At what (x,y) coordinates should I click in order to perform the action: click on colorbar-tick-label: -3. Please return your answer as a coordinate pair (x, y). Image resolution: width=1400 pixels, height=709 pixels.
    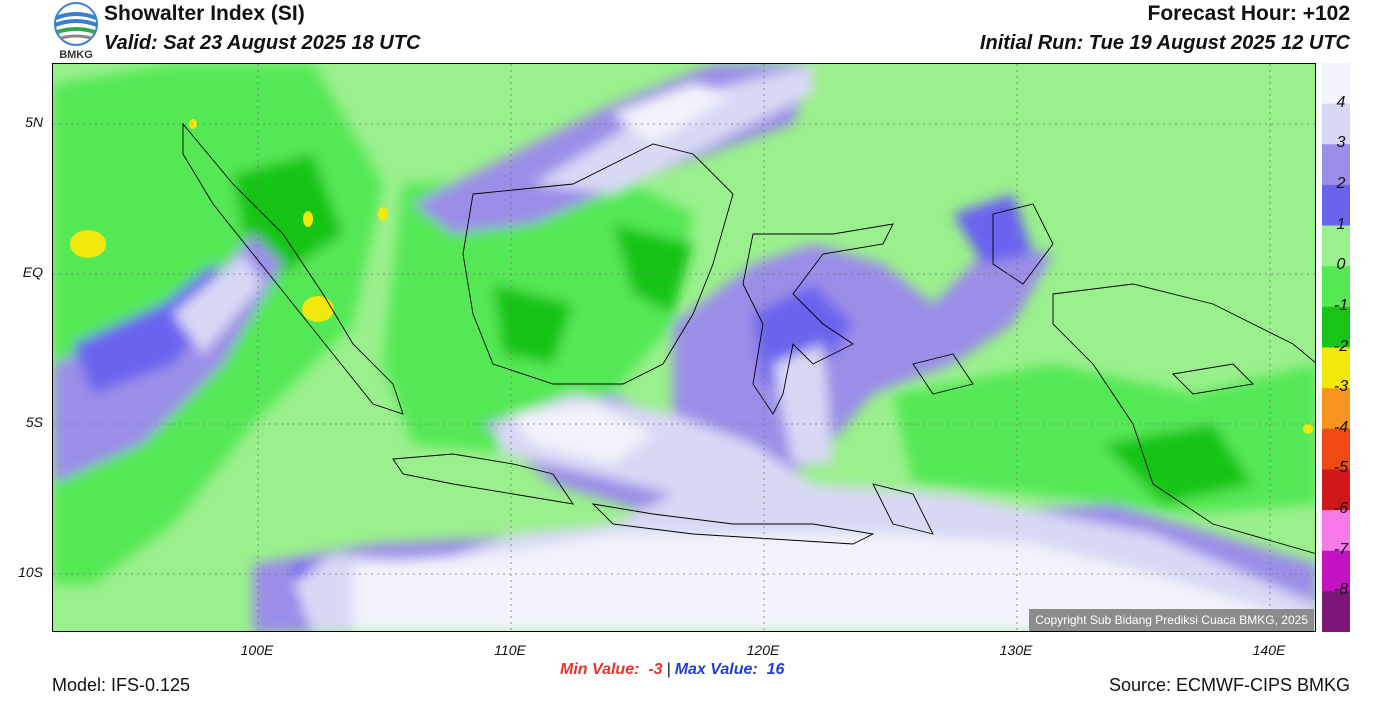
    Looking at the image, I should click on (1341, 387).